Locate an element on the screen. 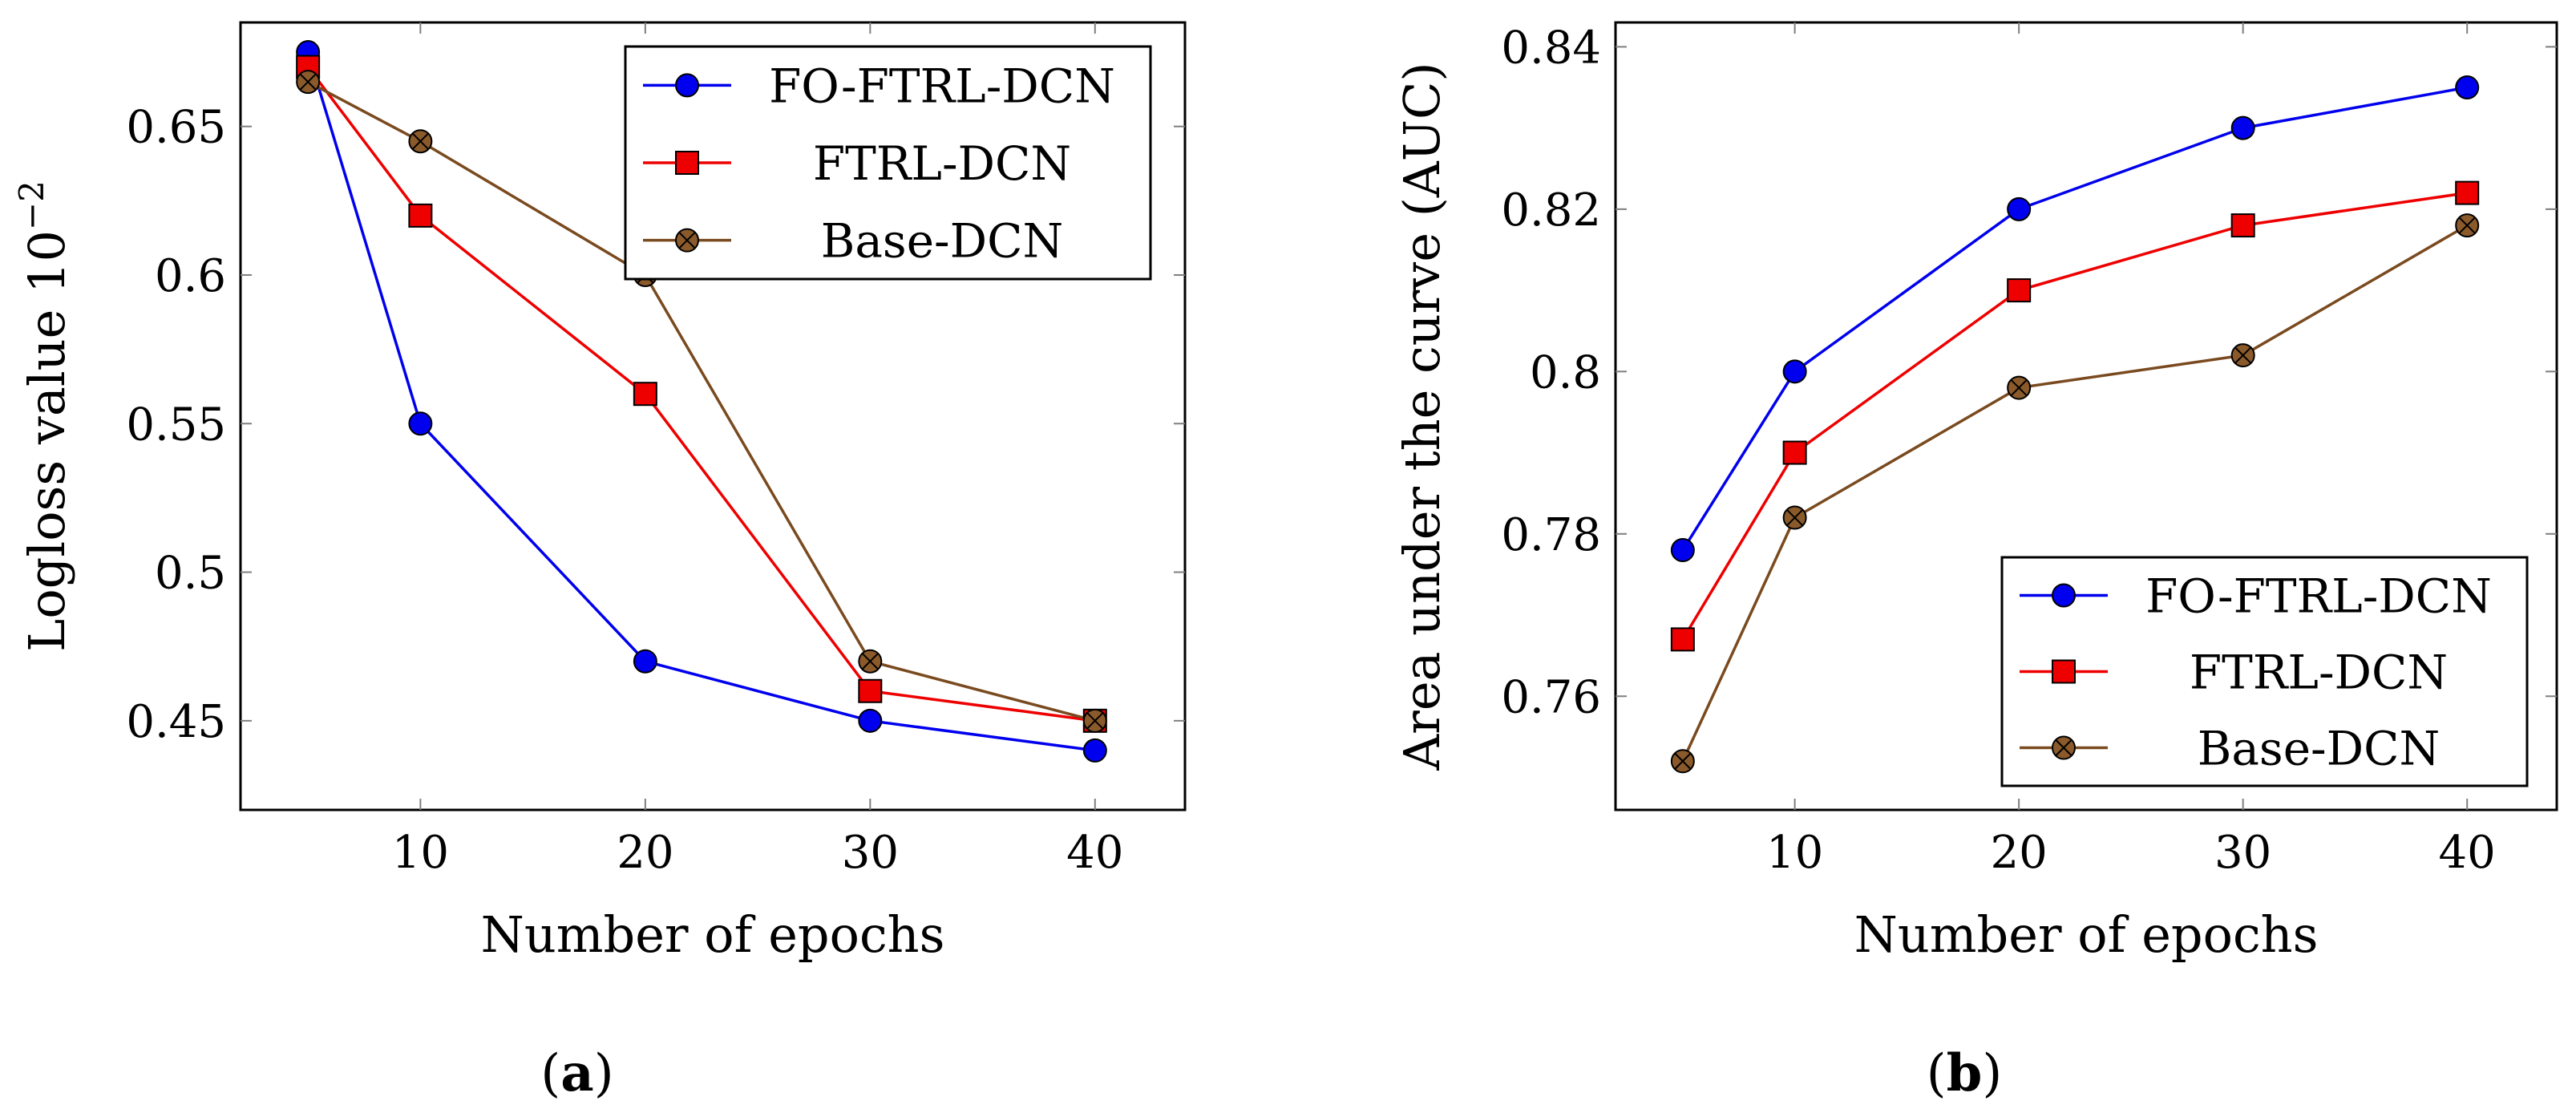 This screenshot has width=2576, height=1109. y-tick-label: 0.82 is located at coordinates (1551, 210).